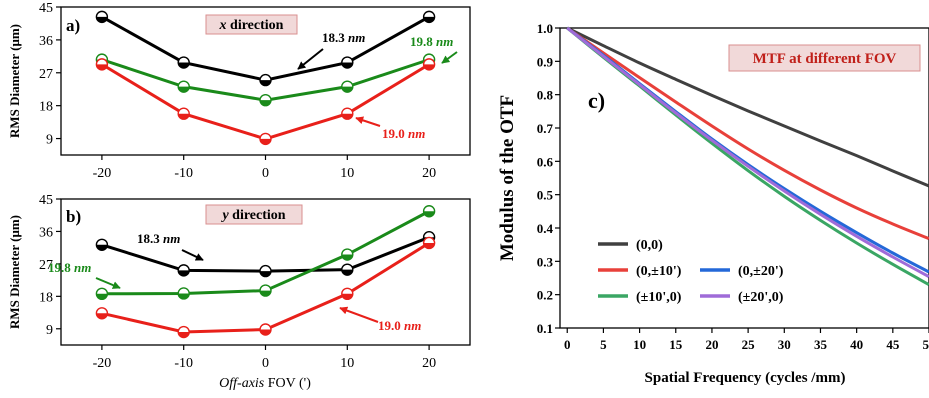 This screenshot has width=929, height=398. I want to click on legend-item: (0,0), so click(630, 245).